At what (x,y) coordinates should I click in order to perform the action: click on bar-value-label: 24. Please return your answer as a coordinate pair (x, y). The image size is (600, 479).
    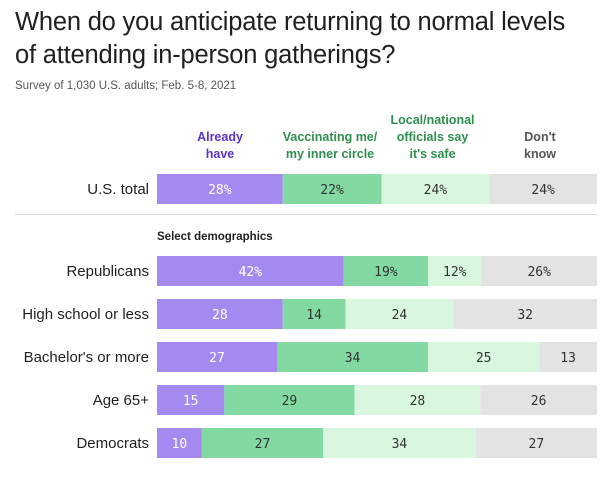
    Looking at the image, I should click on (400, 315).